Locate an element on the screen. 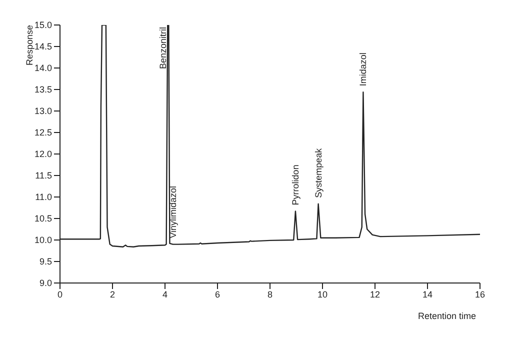  x-tick-label: 16 is located at coordinates (480, 294).